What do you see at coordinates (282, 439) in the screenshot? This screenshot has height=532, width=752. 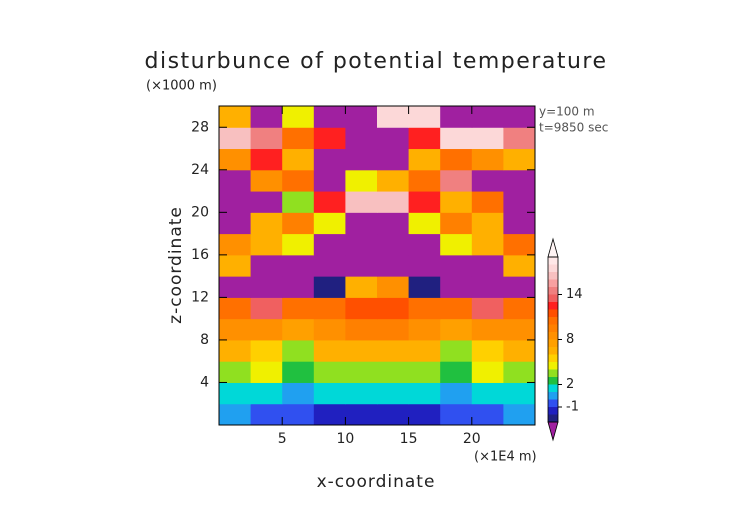 I see `x-tick-label: 5` at bounding box center [282, 439].